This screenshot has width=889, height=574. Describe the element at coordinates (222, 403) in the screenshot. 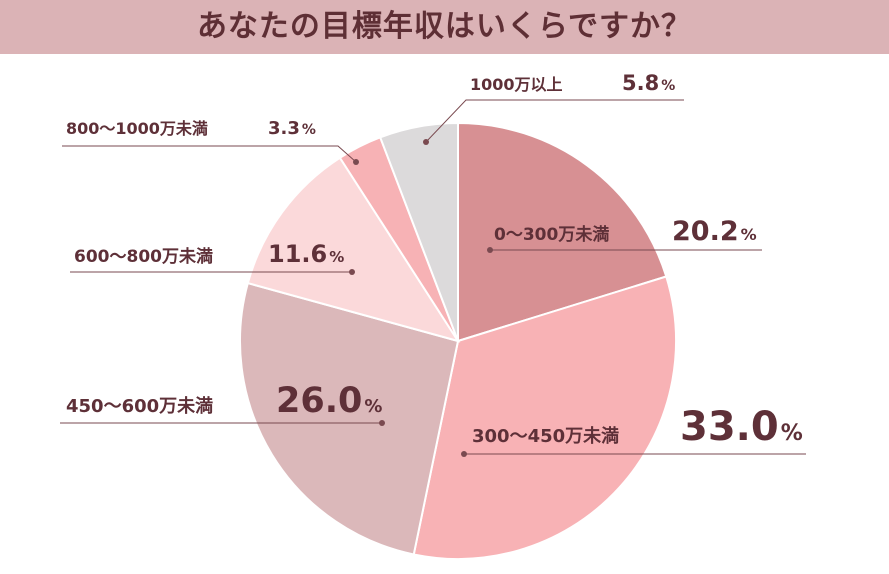

I see `slice-label-group-3: 450〜600万未満 26.0%` at that location.